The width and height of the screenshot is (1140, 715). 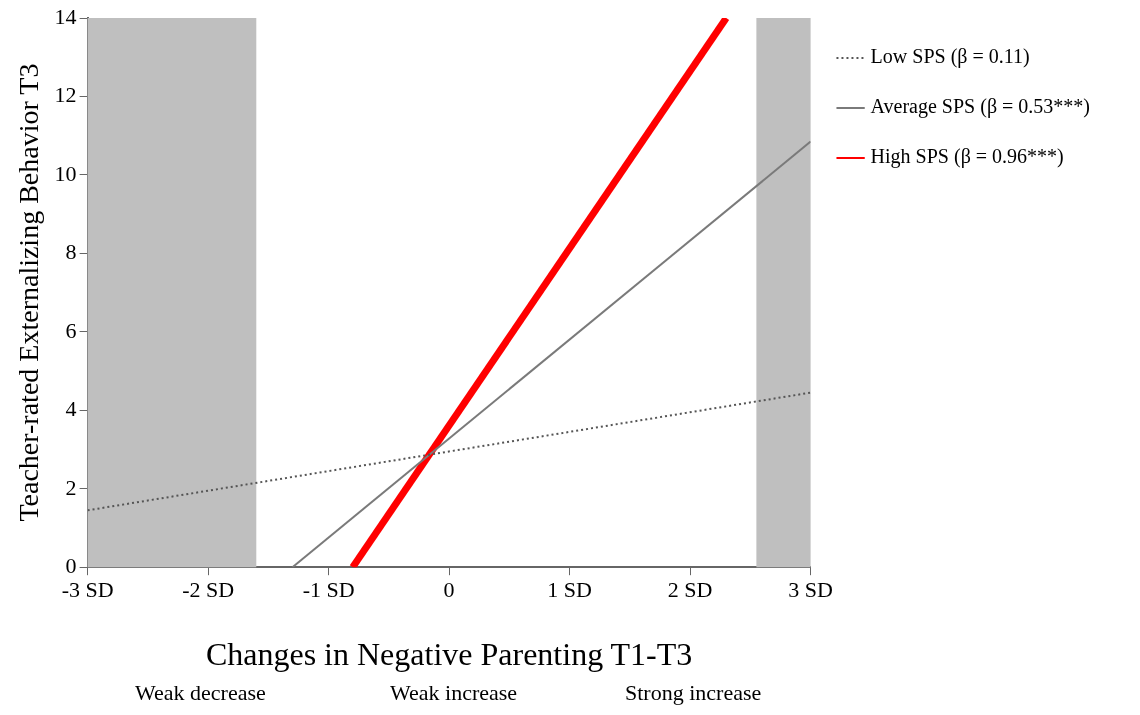 What do you see at coordinates (454, 693) in the screenshot?
I see `text: Weak increase` at bounding box center [454, 693].